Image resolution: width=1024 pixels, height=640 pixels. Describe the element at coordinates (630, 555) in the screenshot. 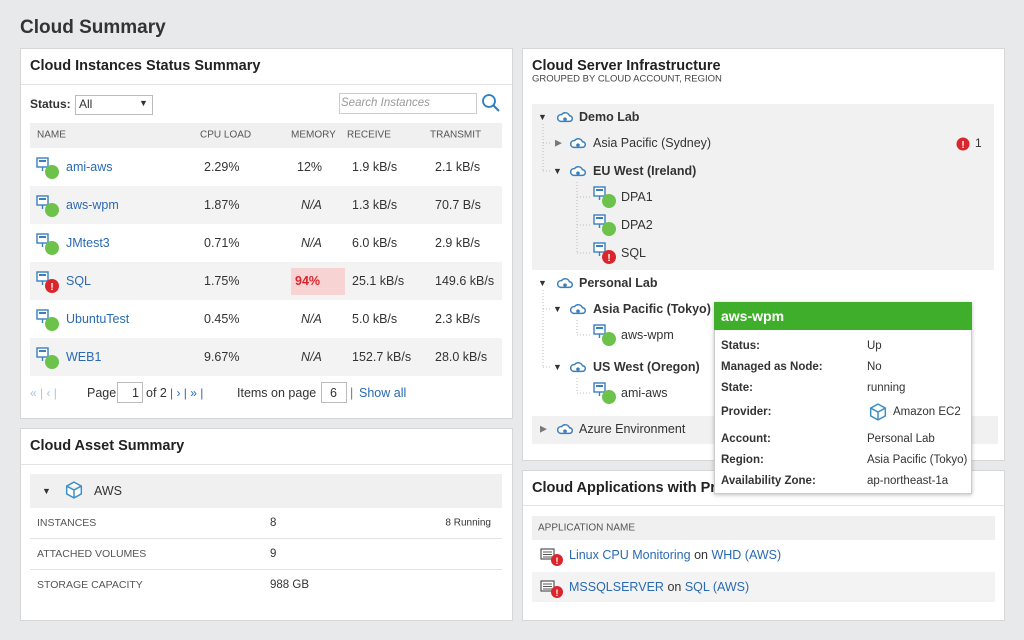

I see `application-link: Linux CPU Monitoring` at that location.